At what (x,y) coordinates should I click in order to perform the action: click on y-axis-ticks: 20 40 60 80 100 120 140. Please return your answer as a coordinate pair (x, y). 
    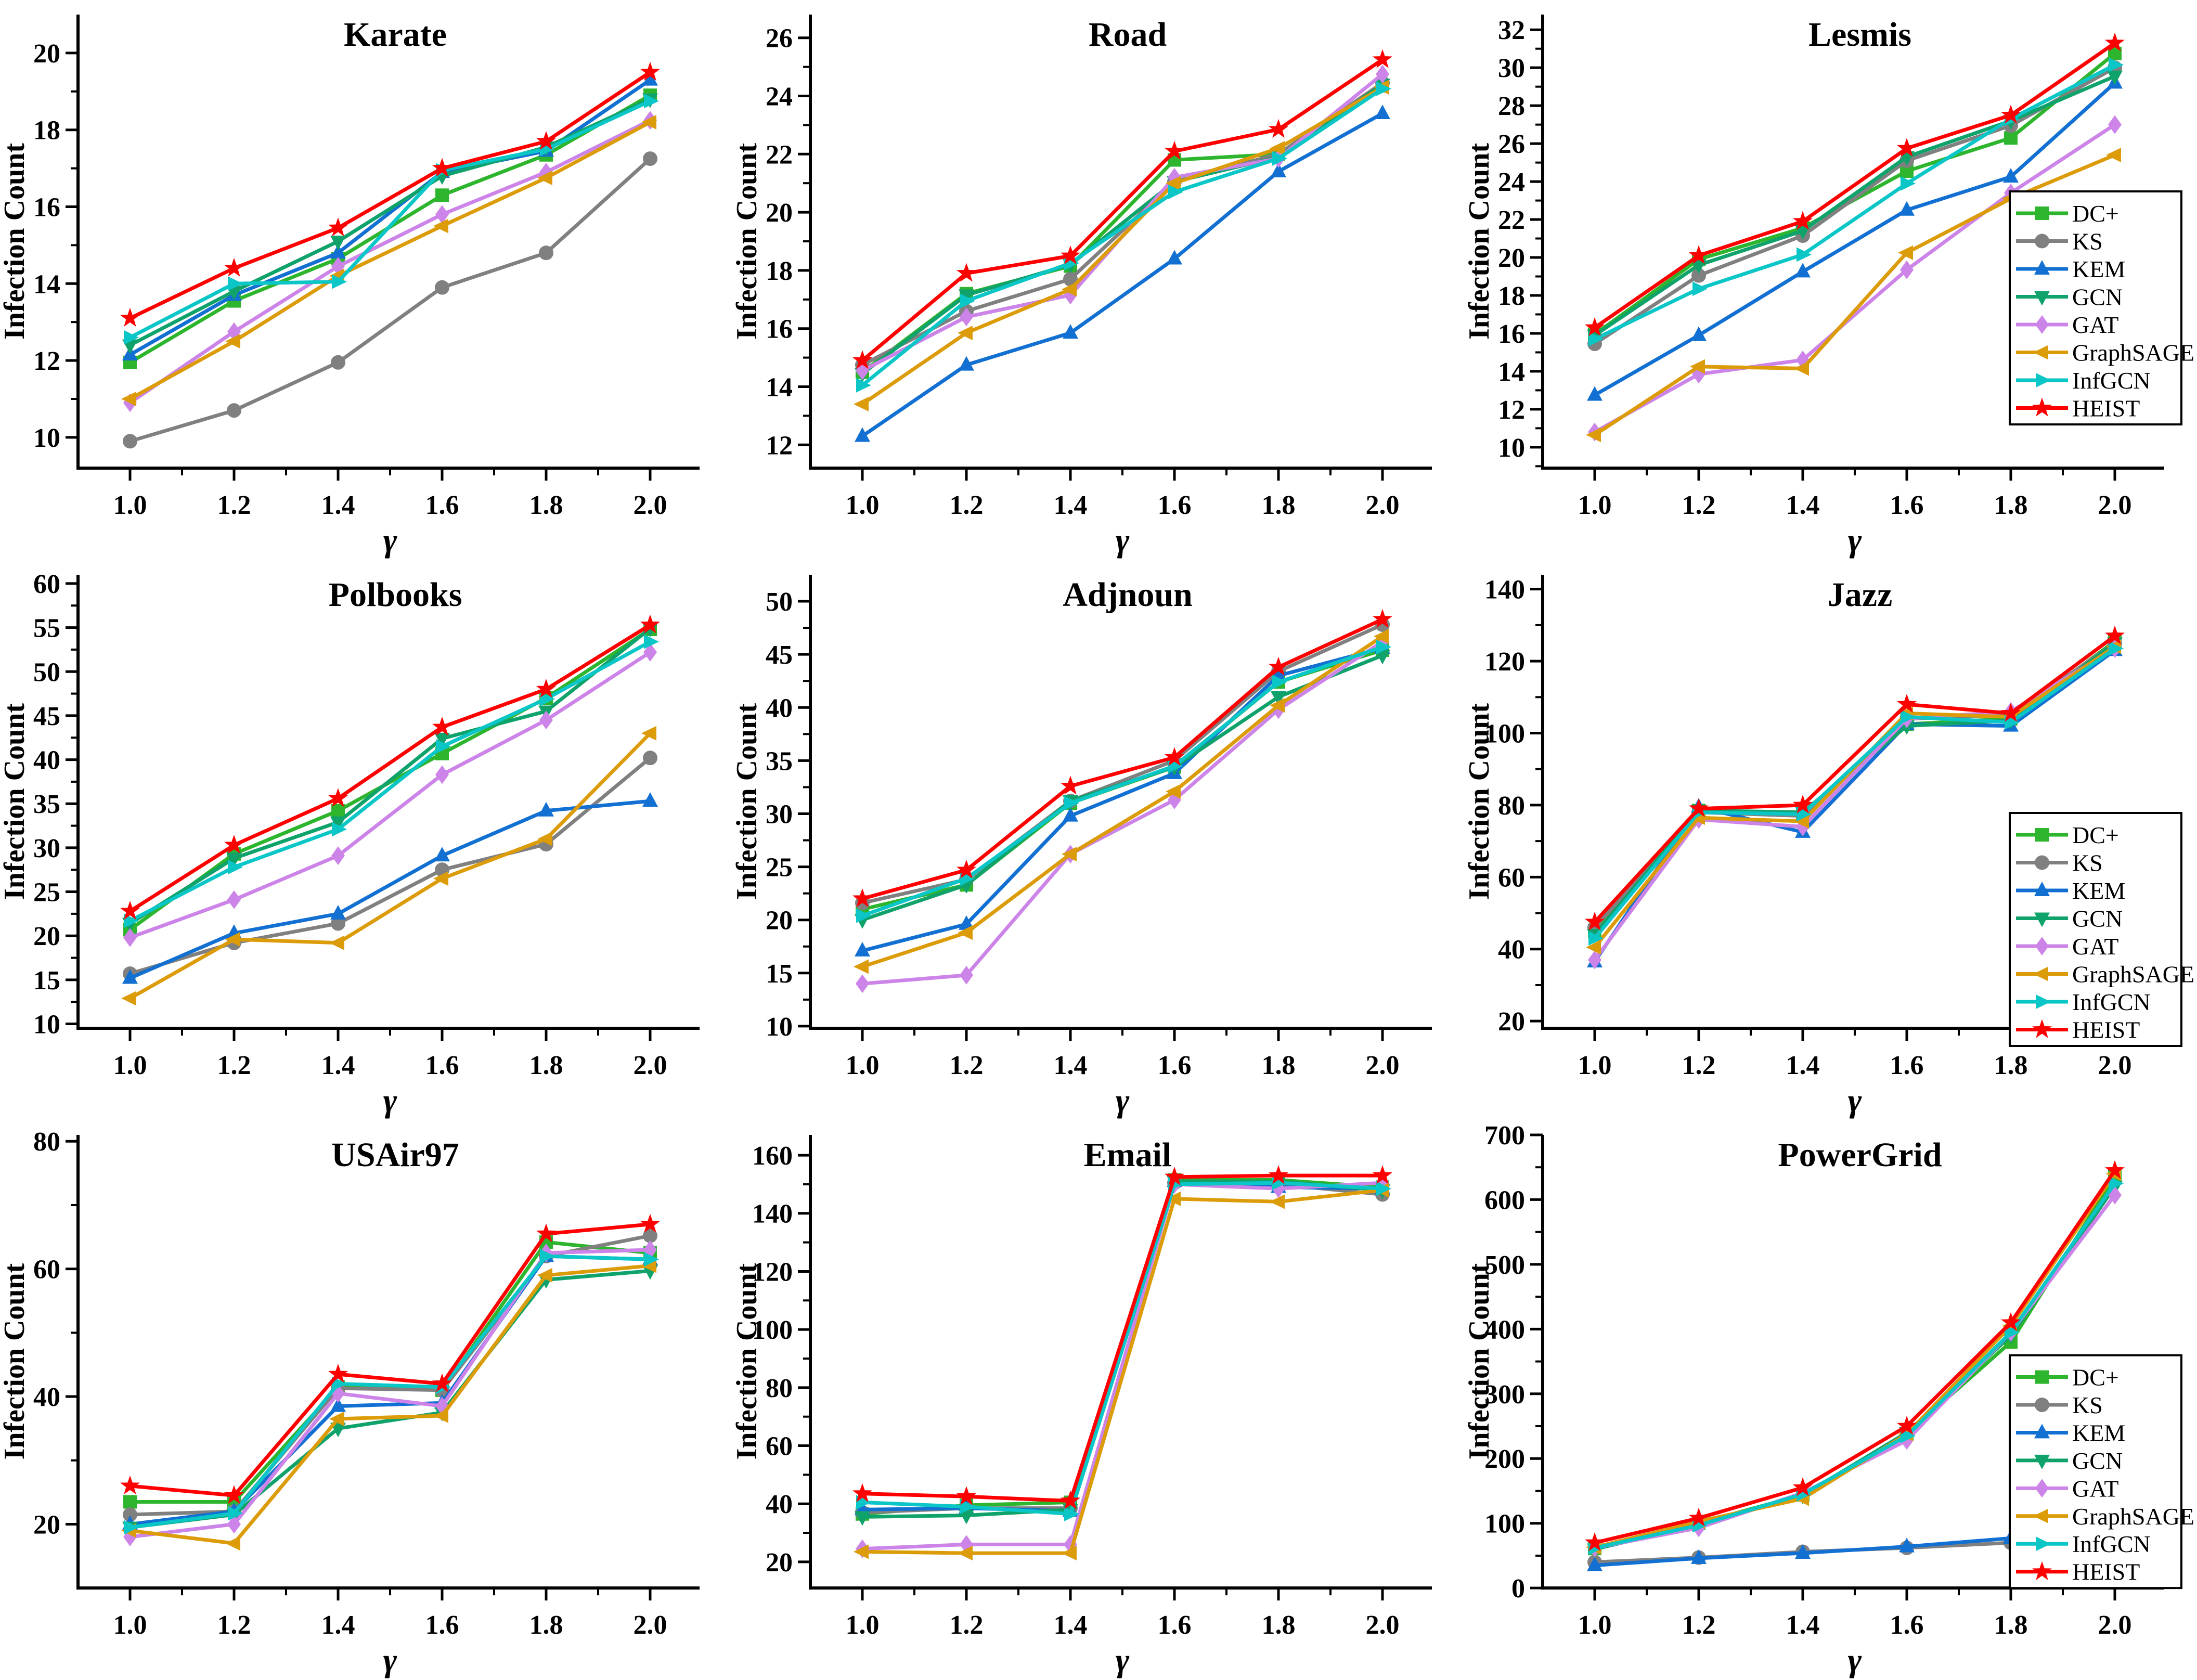
    Looking at the image, I should click on (1513, 806).